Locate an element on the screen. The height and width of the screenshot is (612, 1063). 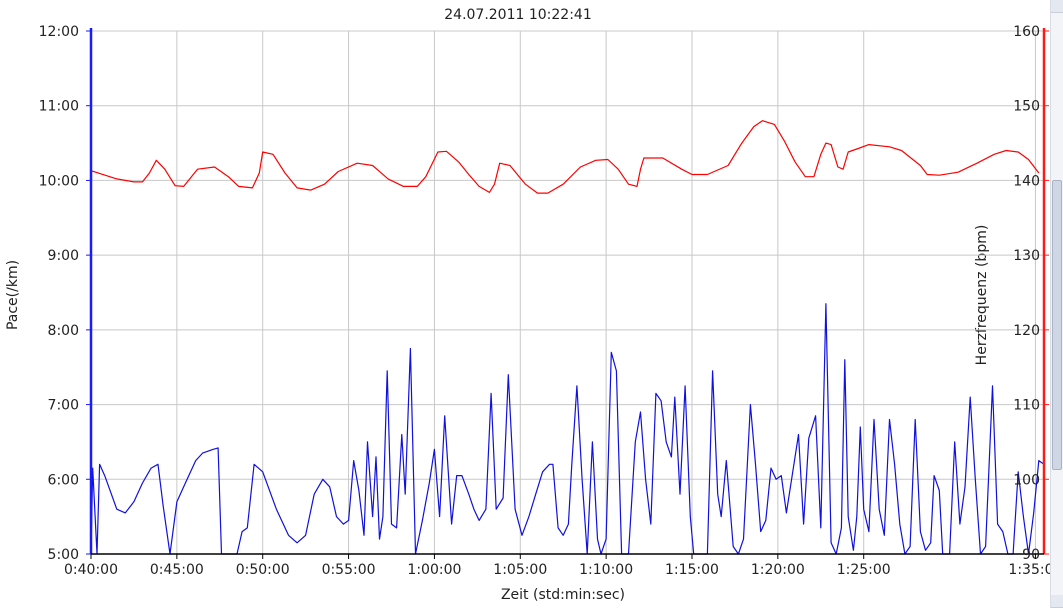
chart-title: 24.07.2011 10:22:41 is located at coordinates (518, 15).